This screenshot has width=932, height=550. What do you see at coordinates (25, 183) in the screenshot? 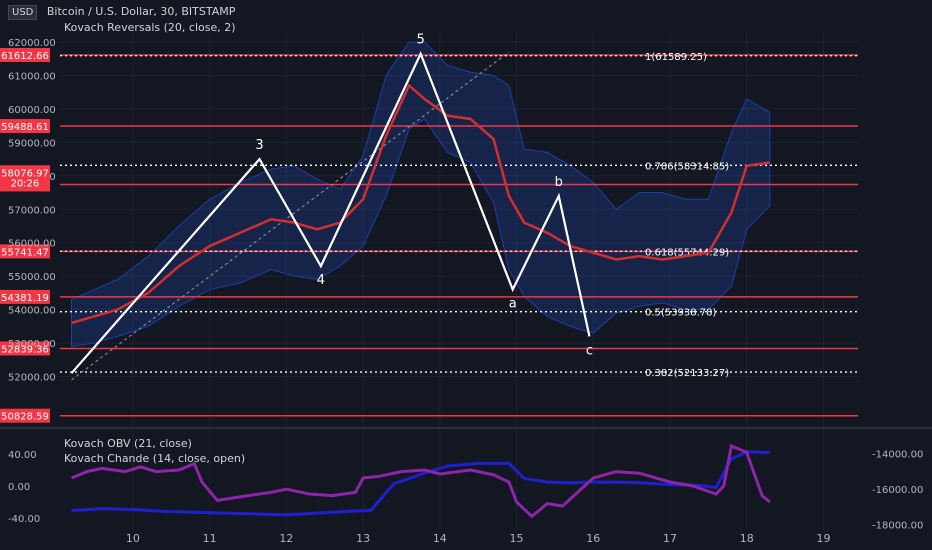
I see `countdown-label: 20:26` at bounding box center [25, 183].